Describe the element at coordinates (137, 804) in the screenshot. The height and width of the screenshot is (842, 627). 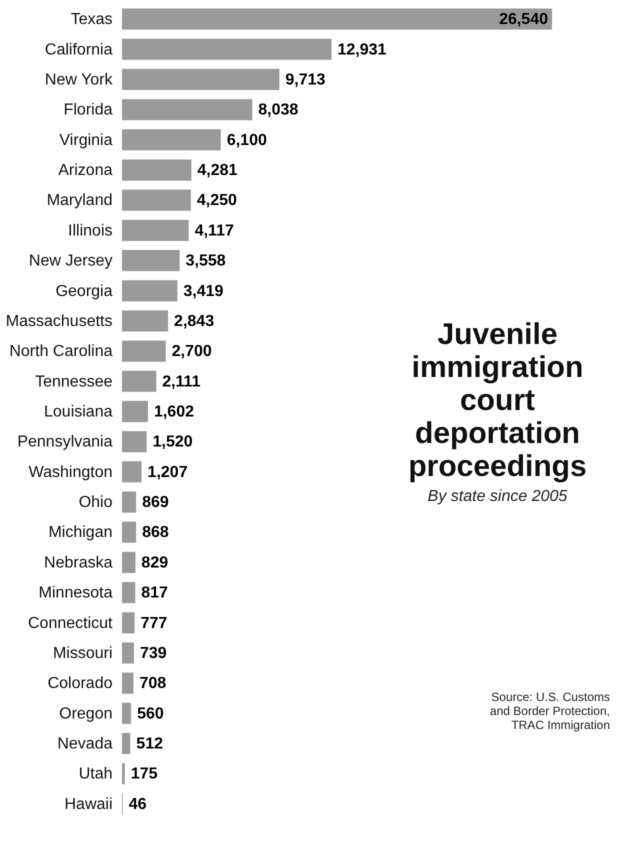
I see `data-label: 46` at that location.